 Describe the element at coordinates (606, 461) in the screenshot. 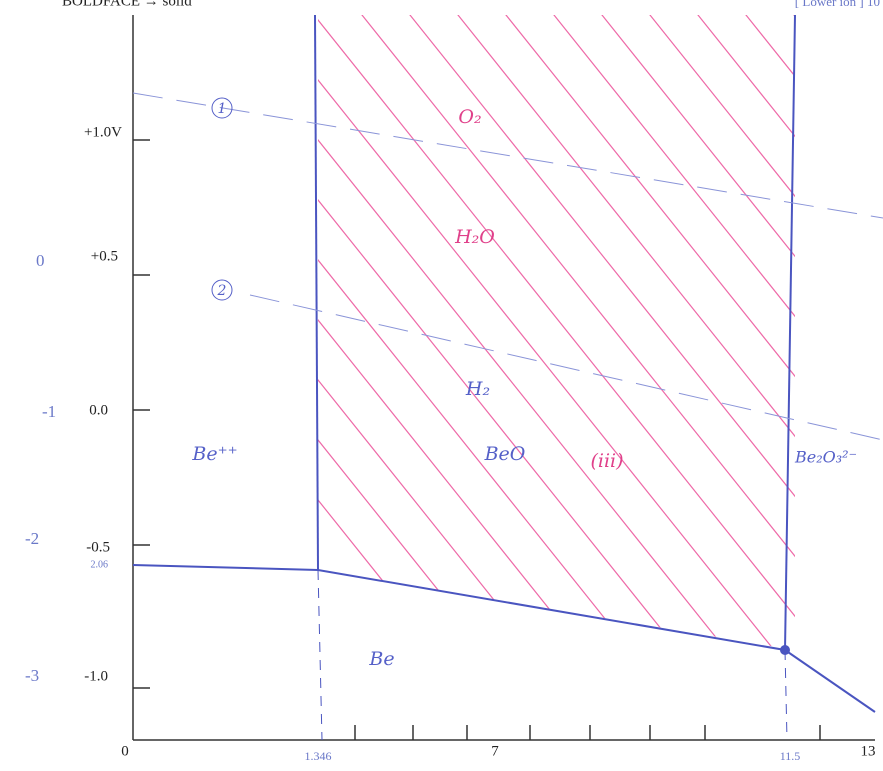

I see `region-label: (iii)` at that location.